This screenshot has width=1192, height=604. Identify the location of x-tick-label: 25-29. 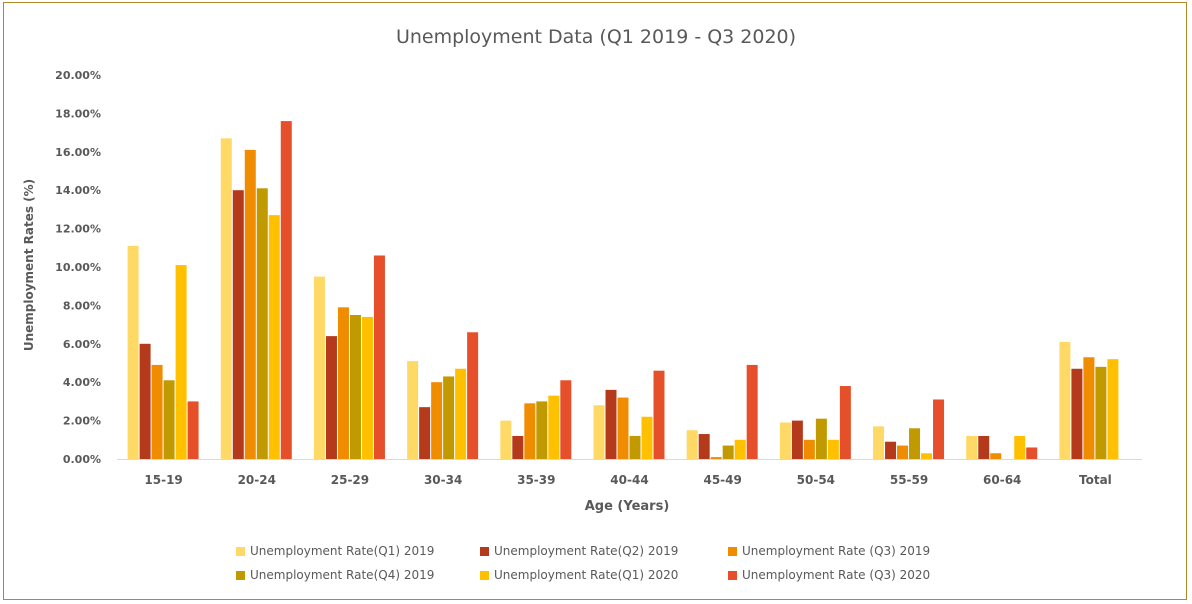
(350, 480).